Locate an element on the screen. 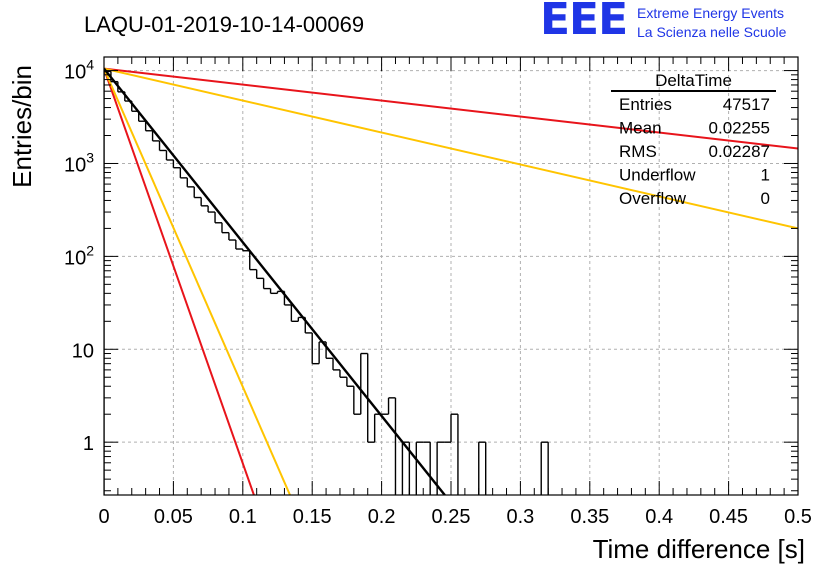 This screenshot has height=572, width=836. x-tick-label: 0.45 is located at coordinates (728, 517).